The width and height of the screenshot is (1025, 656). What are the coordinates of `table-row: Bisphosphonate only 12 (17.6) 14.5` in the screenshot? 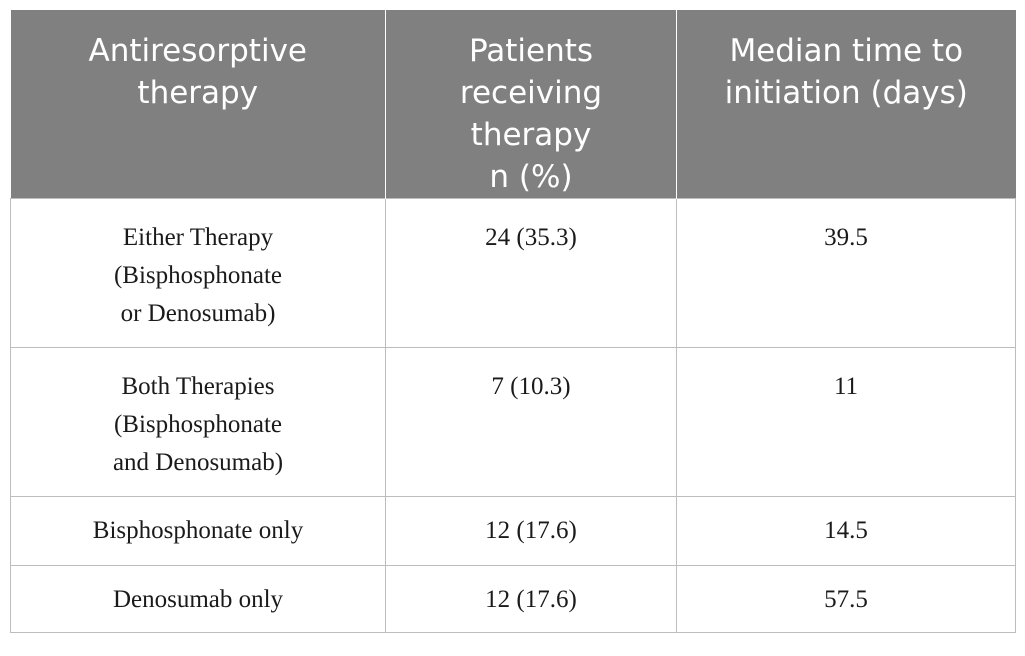 It's located at (513, 531).